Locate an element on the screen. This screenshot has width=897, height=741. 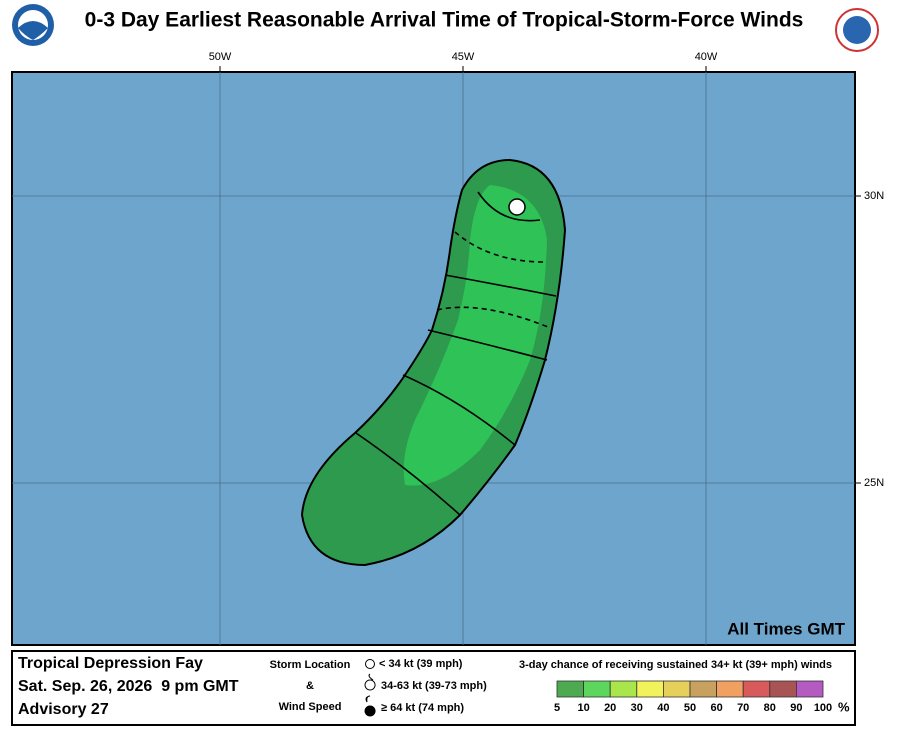
symbol-high is located at coordinates (370, 706).